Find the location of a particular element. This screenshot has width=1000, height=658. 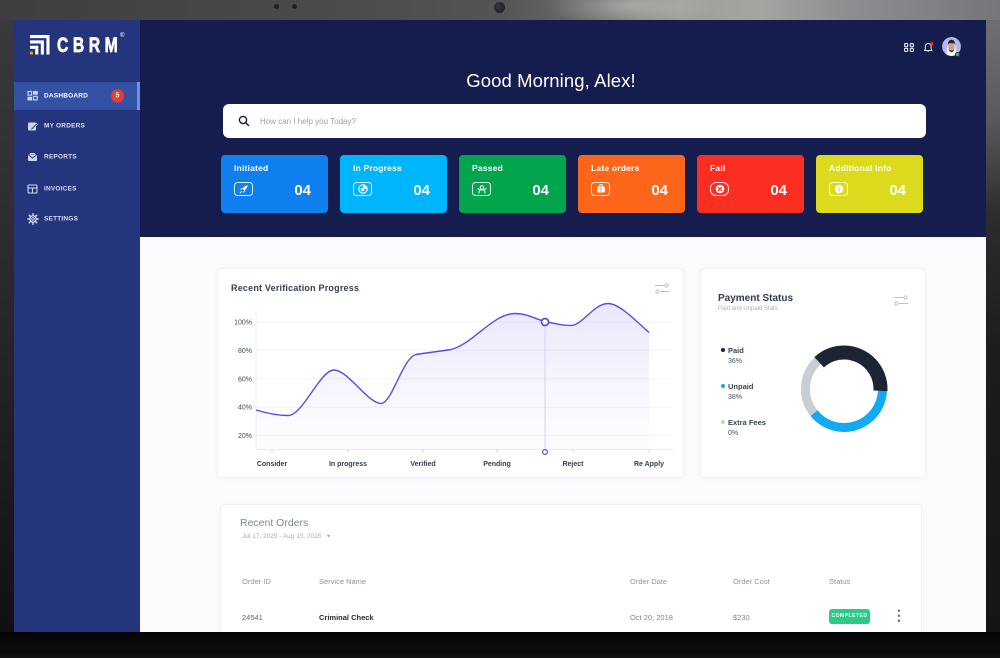

svg-text: Reject is located at coordinates (573, 464).